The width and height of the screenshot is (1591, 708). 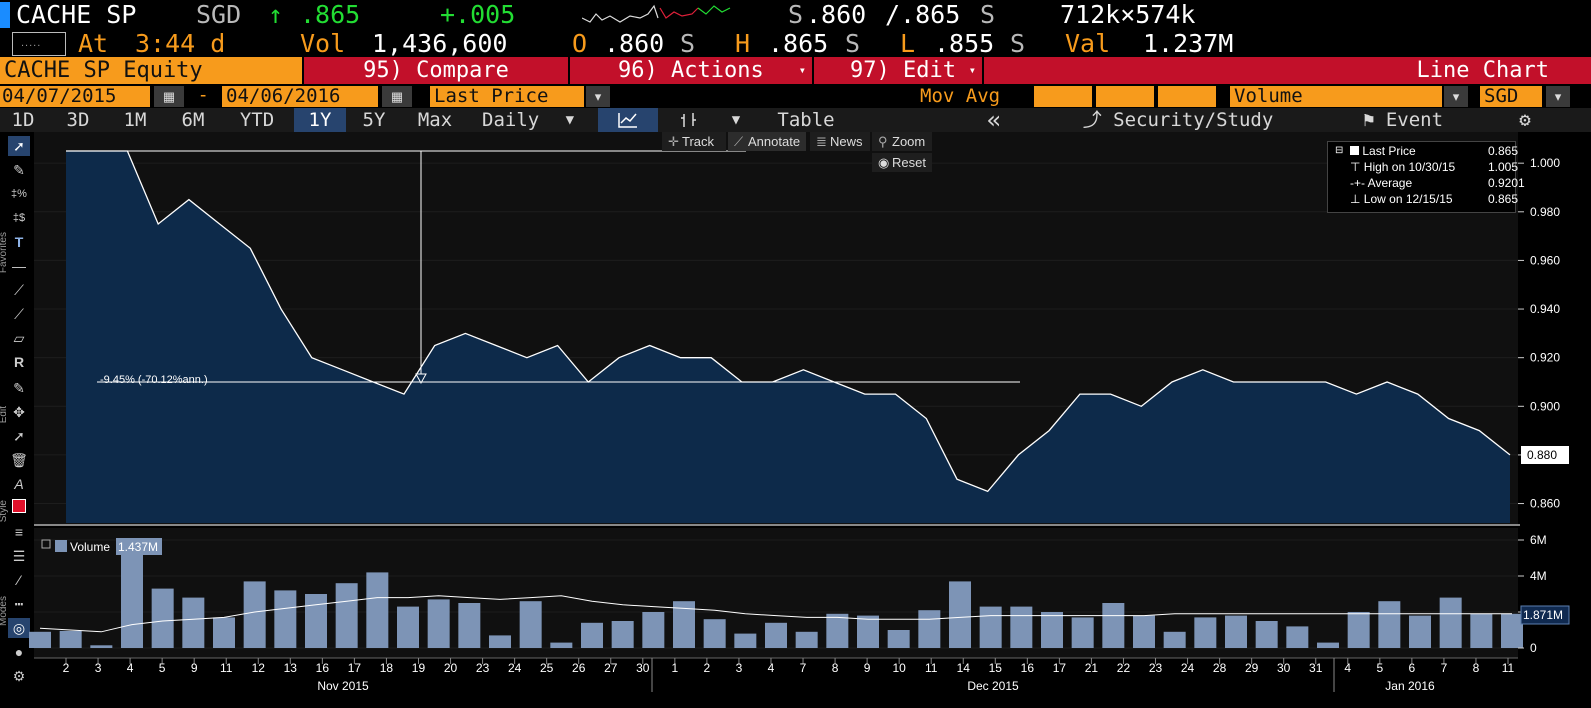 I want to click on legend-value: 0.865, so click(x=1503, y=199).